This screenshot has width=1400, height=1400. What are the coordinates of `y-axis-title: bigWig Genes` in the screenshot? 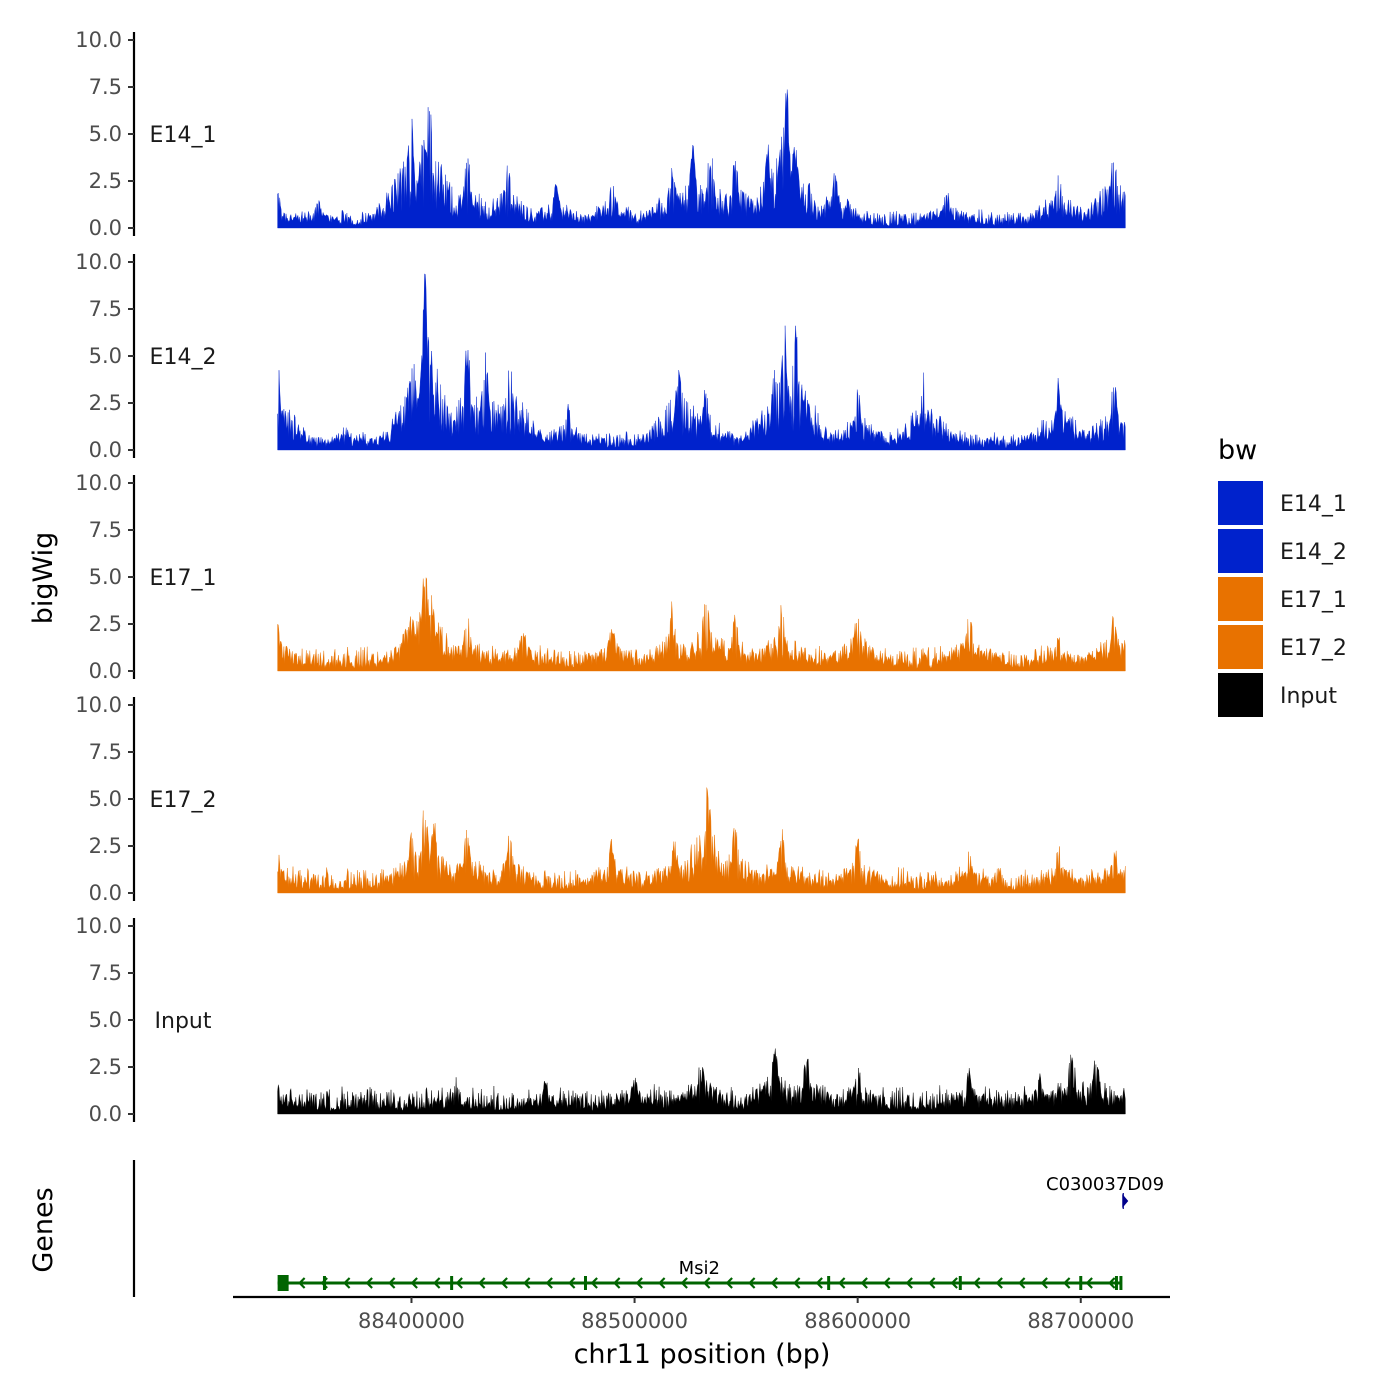 It's located at (43, 902).